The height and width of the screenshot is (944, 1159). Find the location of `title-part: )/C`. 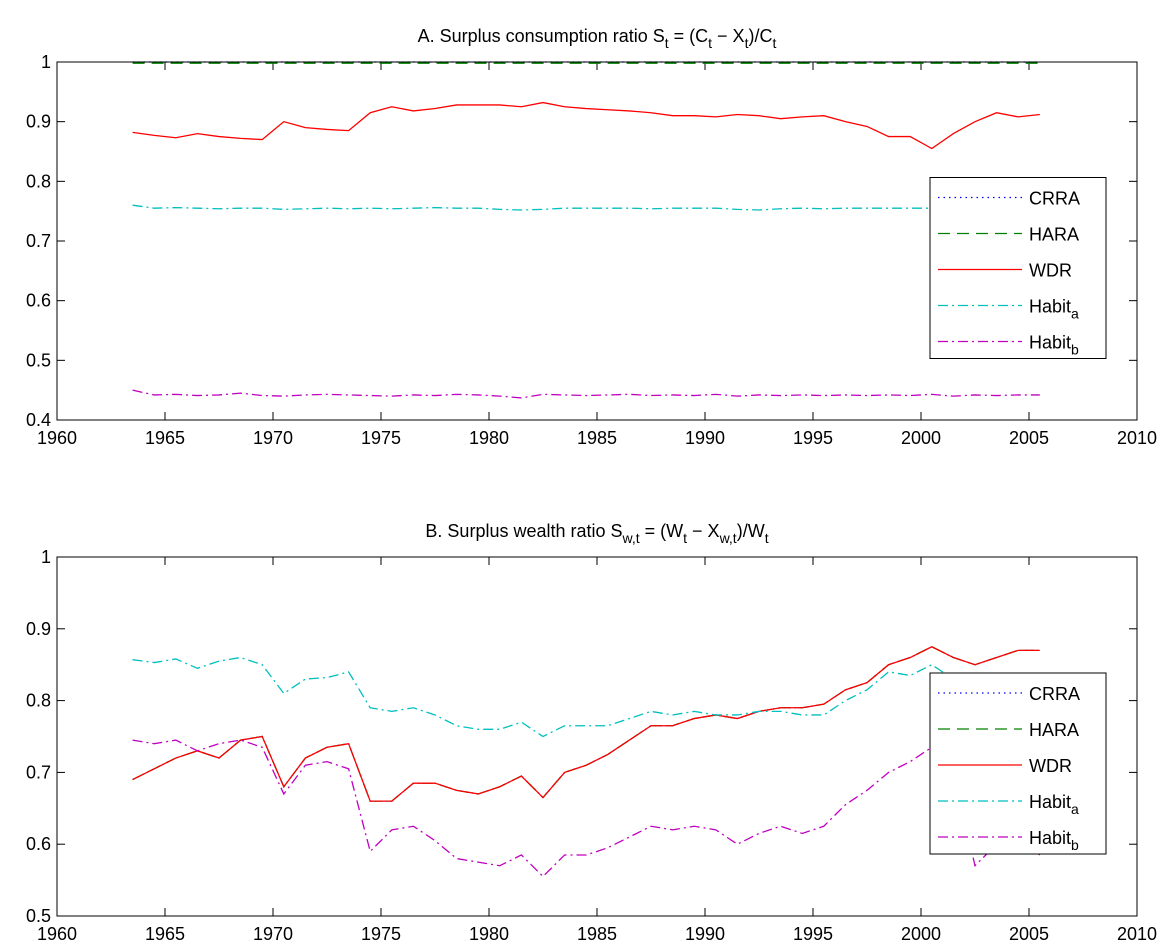

title-part: )/C is located at coordinates (760, 36).